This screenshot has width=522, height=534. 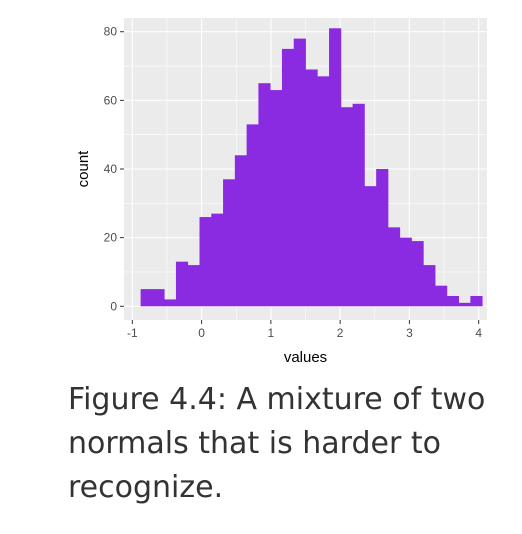 I want to click on y-axis: 0 20 40 60 80, so click(x=114, y=169).